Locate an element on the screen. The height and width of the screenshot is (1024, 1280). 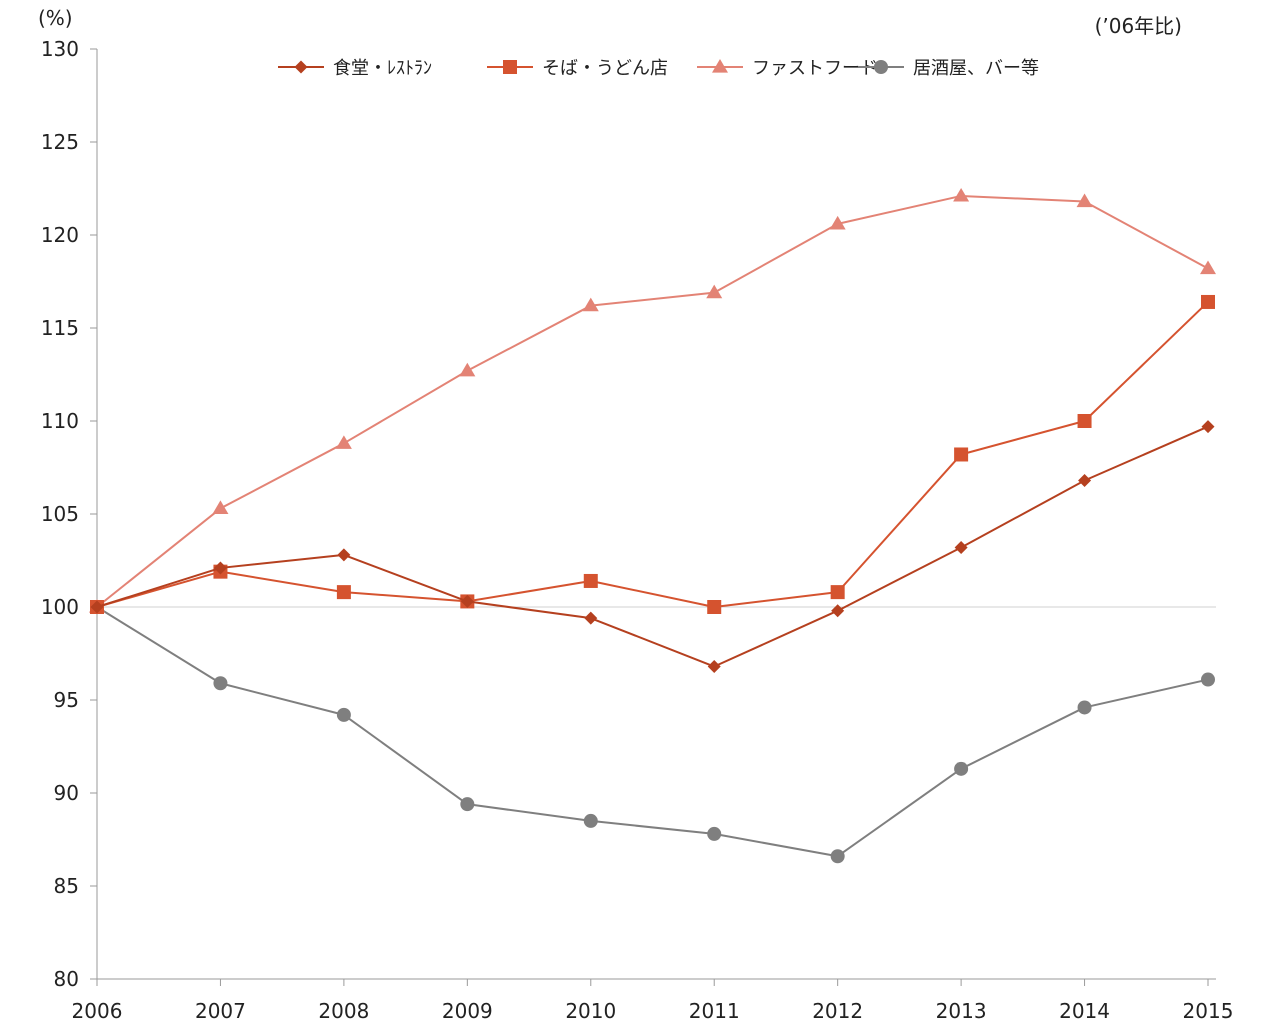
legend-entry-3: ファストフード is located at coordinates (787, 68).